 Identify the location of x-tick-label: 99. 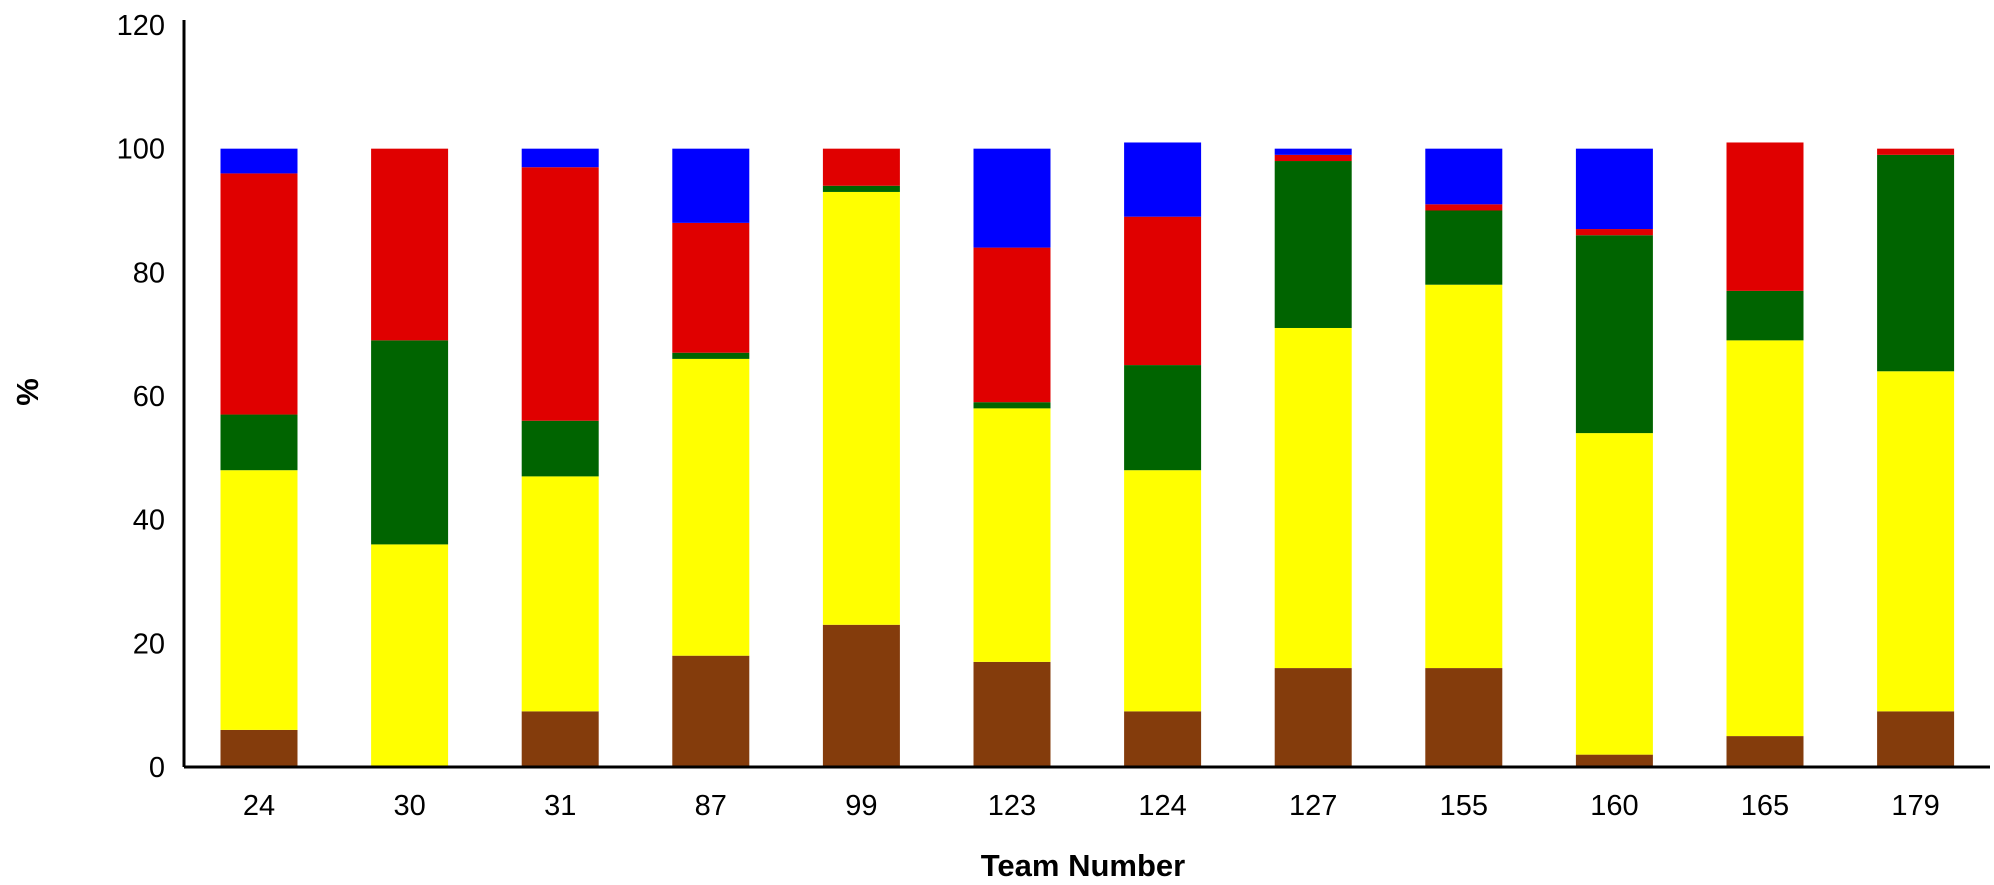
(861, 806).